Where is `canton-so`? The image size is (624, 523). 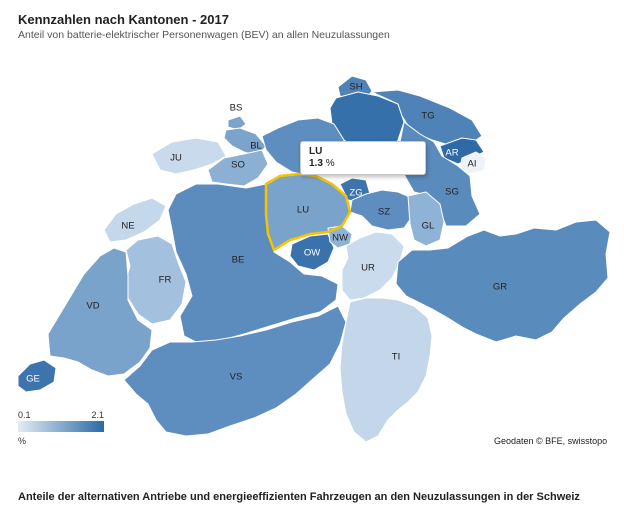
canton-so is located at coordinates (238, 168).